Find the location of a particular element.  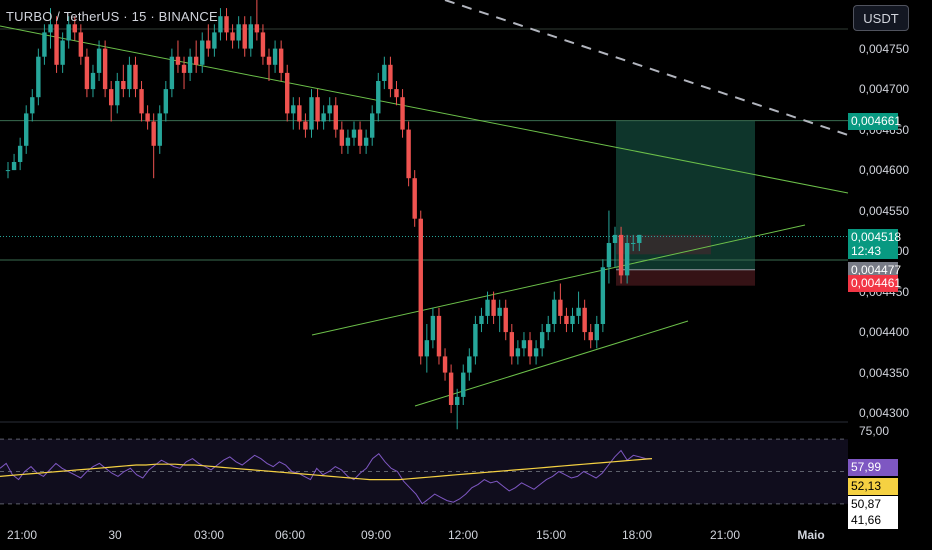

price-tick-label: 0,004750 is located at coordinates (884, 48).